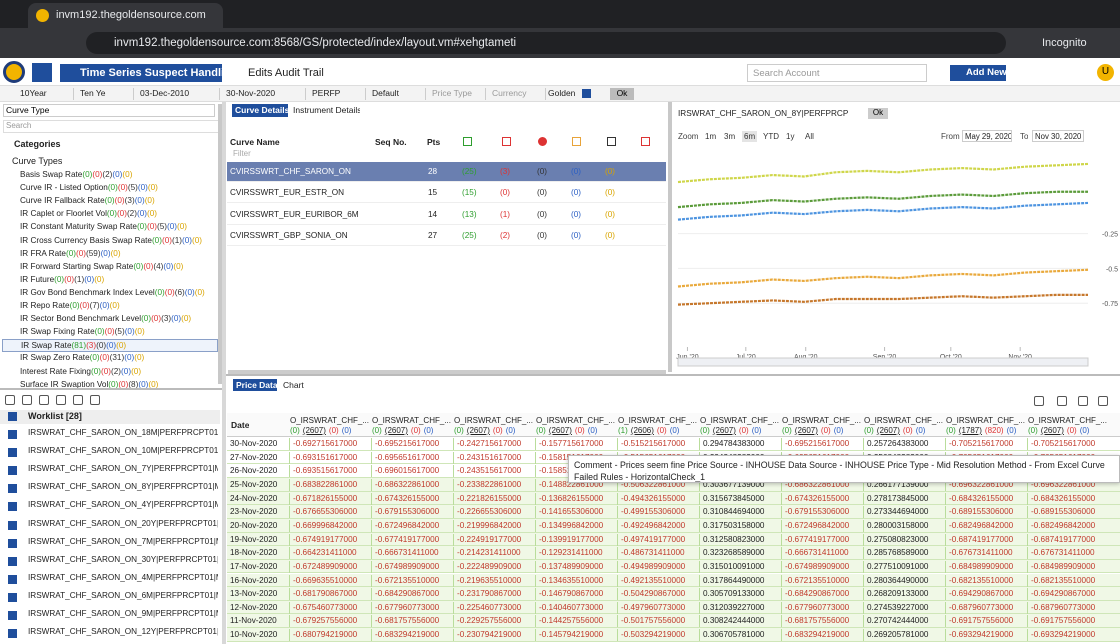 Image resolution: width=1120 pixels, height=644 pixels. What do you see at coordinates (903, 512) in the screenshot?
I see `price-cell: 0.273344694000` at bounding box center [903, 512].